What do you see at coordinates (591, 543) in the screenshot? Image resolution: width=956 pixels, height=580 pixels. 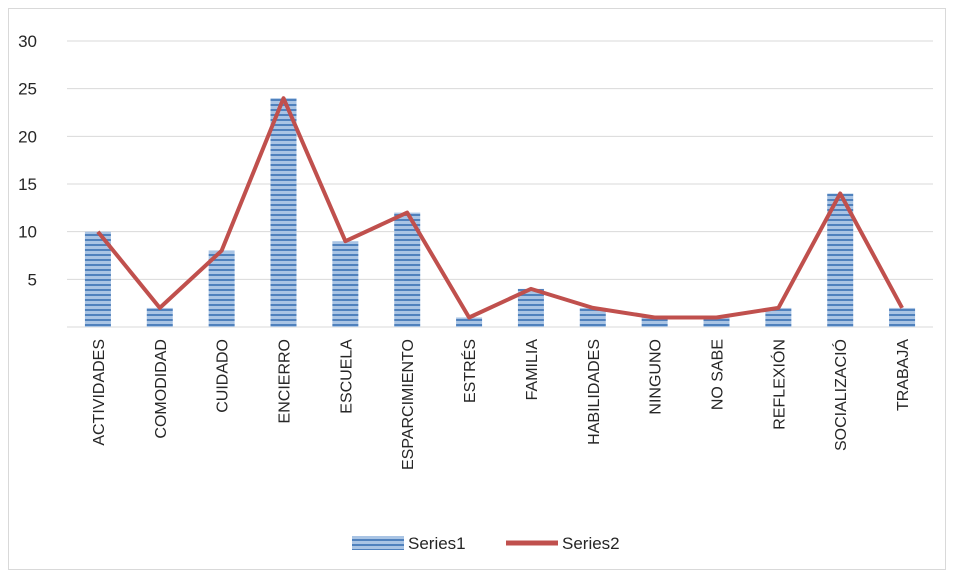 I see `legend-label-series2: Series2` at bounding box center [591, 543].